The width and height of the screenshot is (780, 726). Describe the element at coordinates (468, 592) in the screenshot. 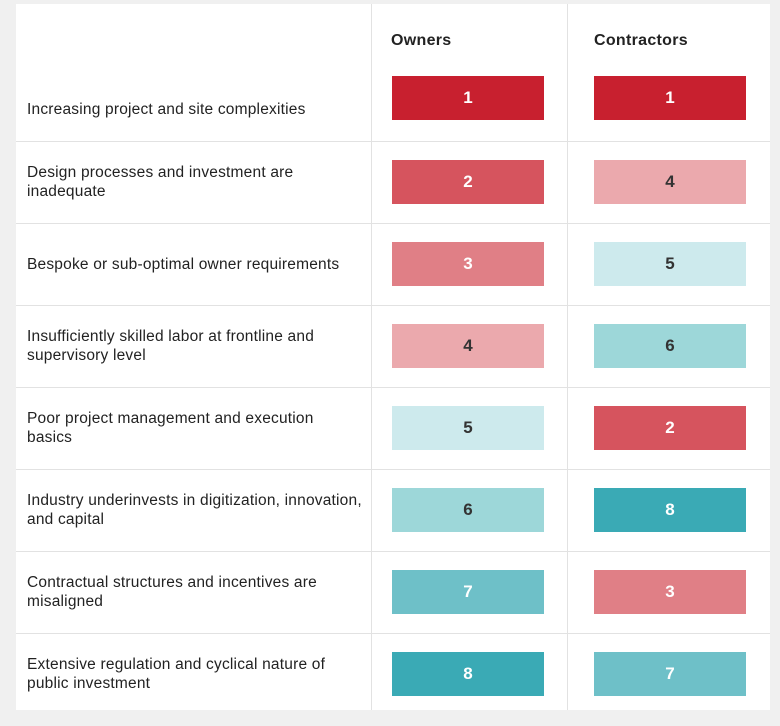

I see `owners-rank-cell: 7` at that location.